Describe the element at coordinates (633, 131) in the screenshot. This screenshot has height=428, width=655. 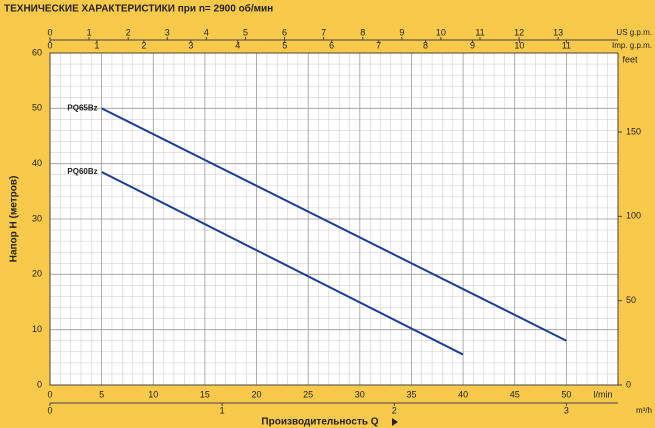
I see `y2-tick-label: 150` at that location.